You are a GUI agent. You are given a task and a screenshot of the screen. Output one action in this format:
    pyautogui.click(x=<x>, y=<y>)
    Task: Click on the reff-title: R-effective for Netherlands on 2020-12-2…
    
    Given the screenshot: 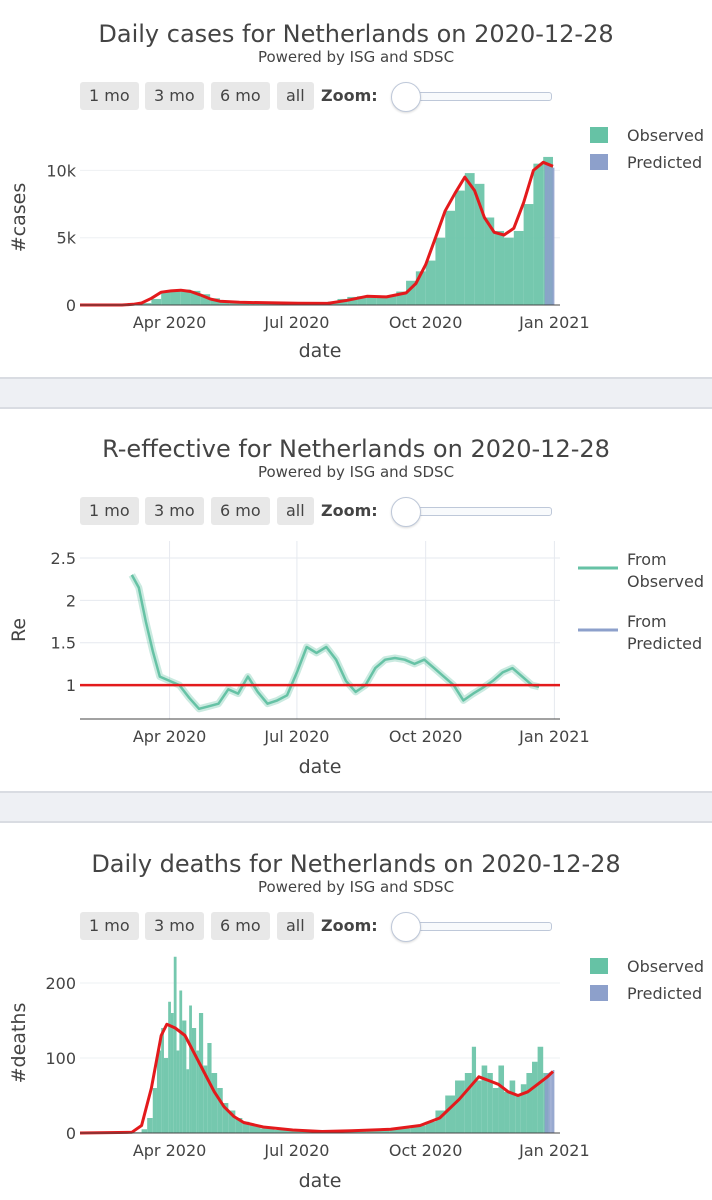 What is the action you would take?
    pyautogui.click(x=356, y=449)
    